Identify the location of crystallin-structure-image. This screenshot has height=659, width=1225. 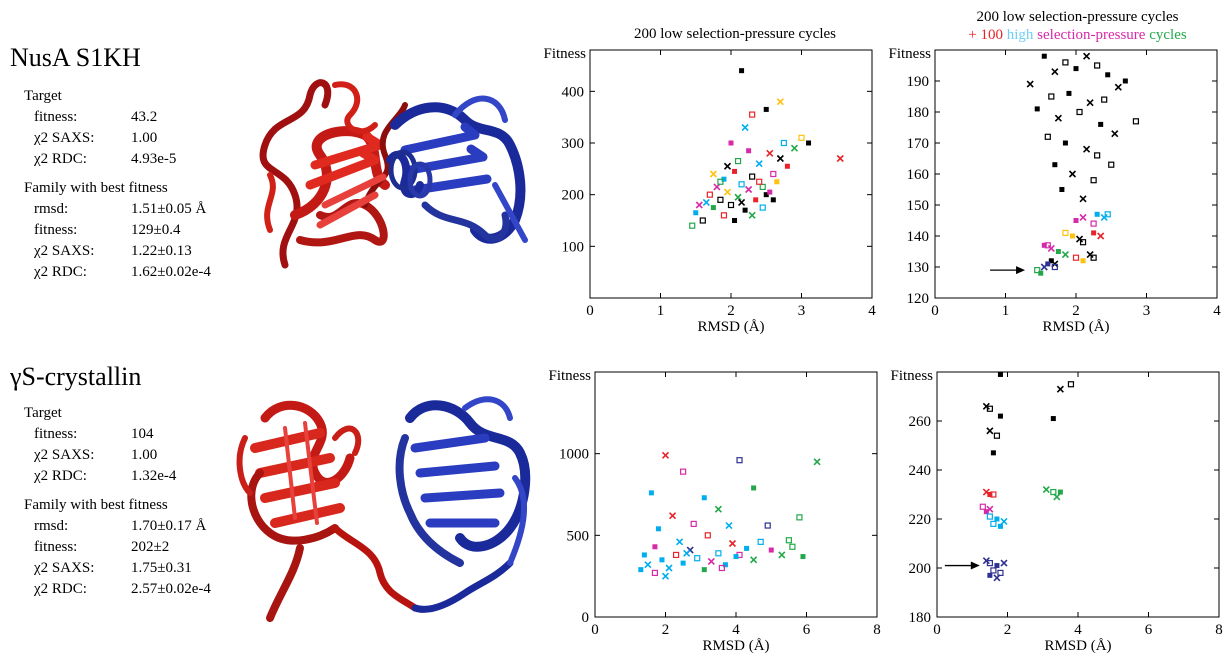
(383, 509).